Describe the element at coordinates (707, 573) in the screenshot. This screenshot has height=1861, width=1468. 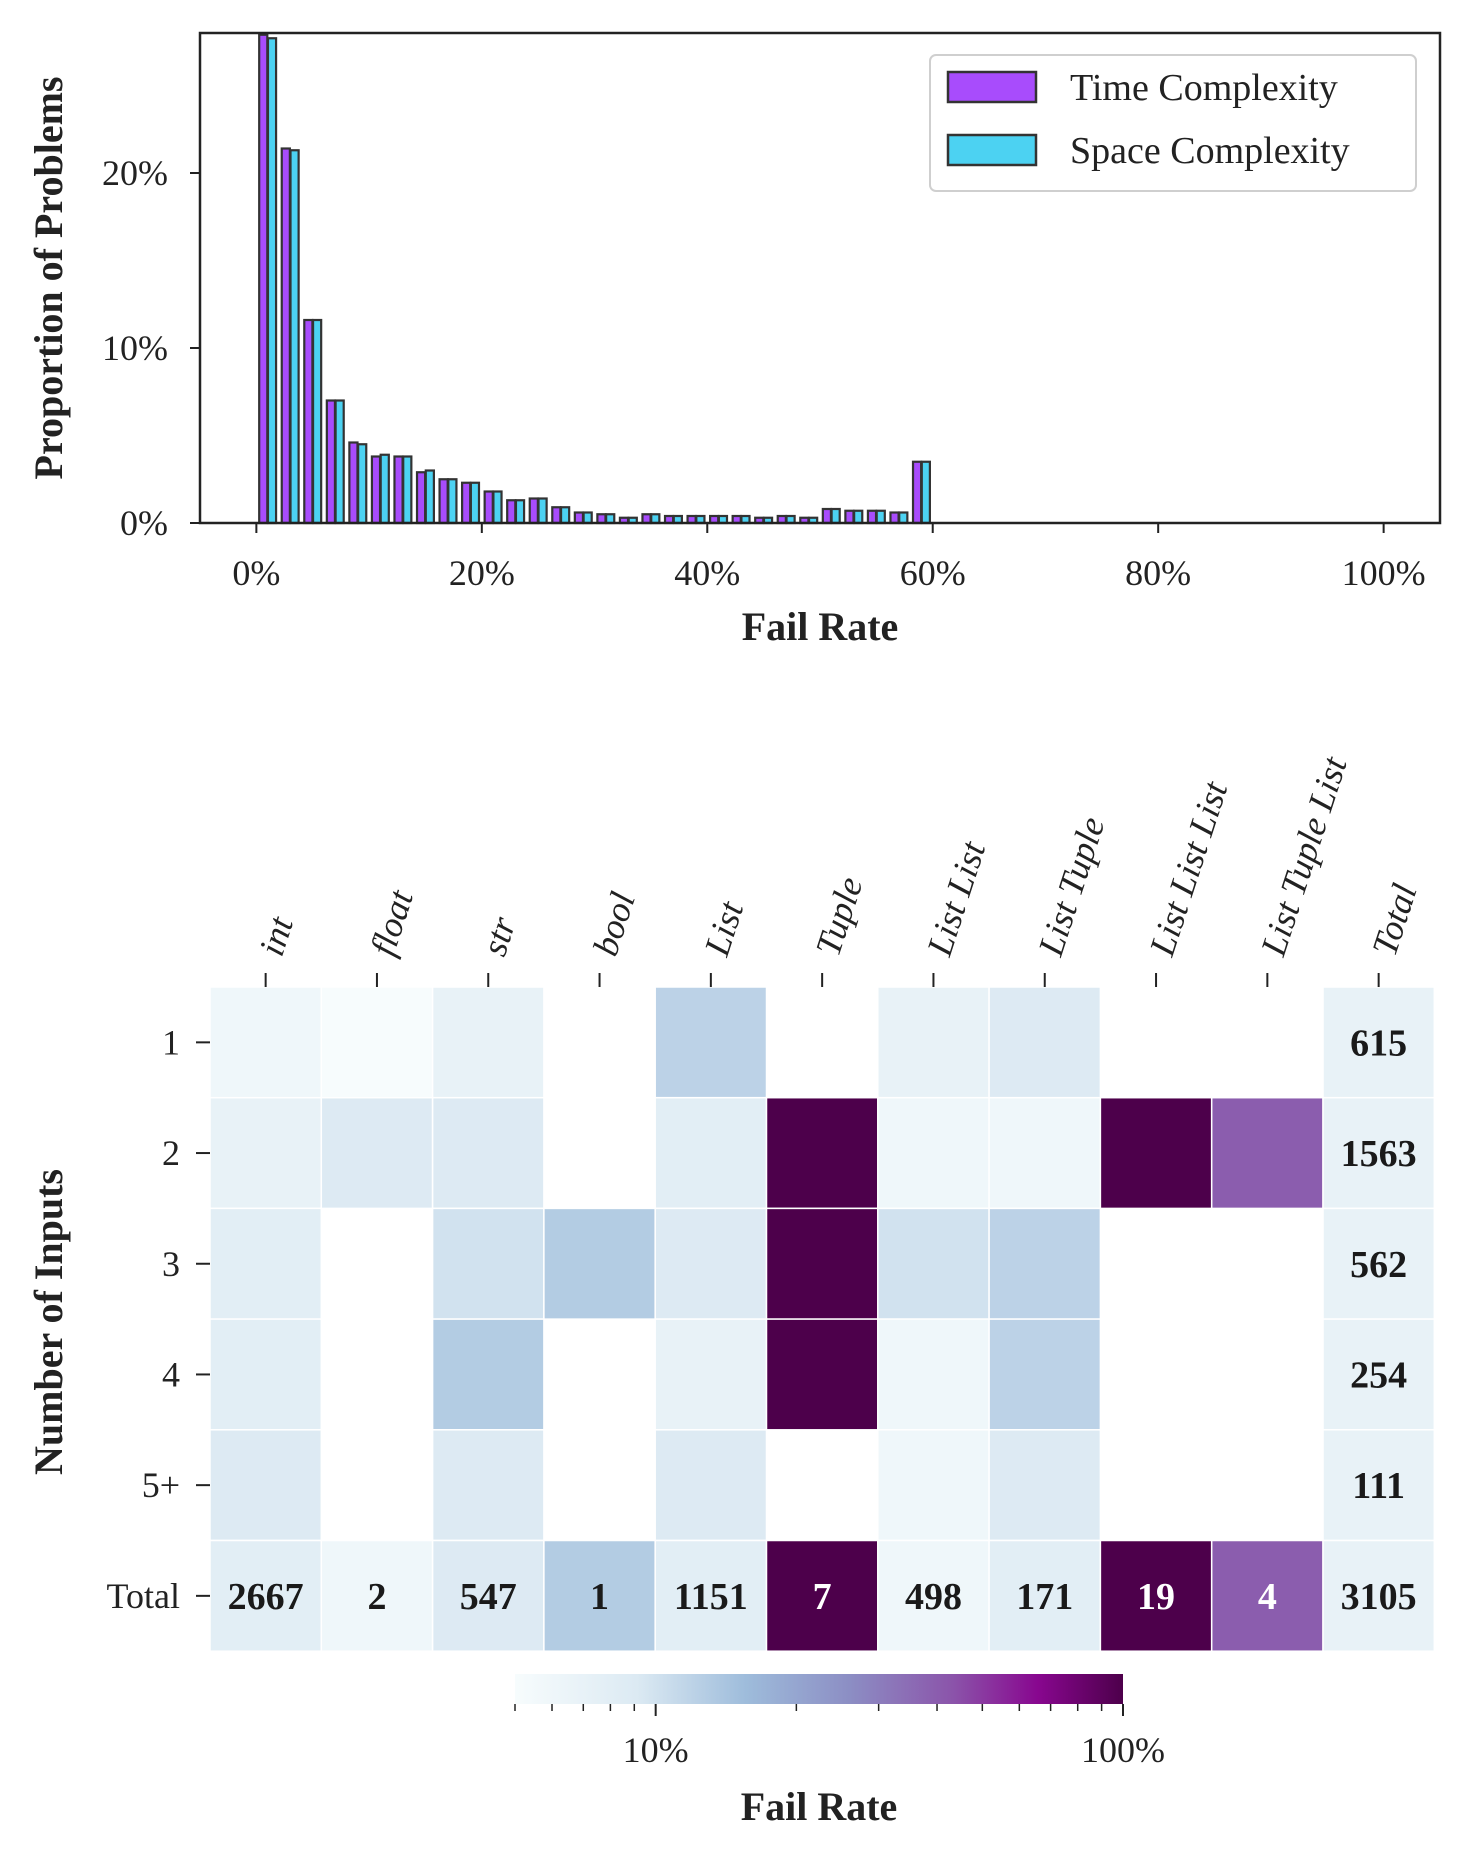
I see `x-tick-label: 40%` at that location.